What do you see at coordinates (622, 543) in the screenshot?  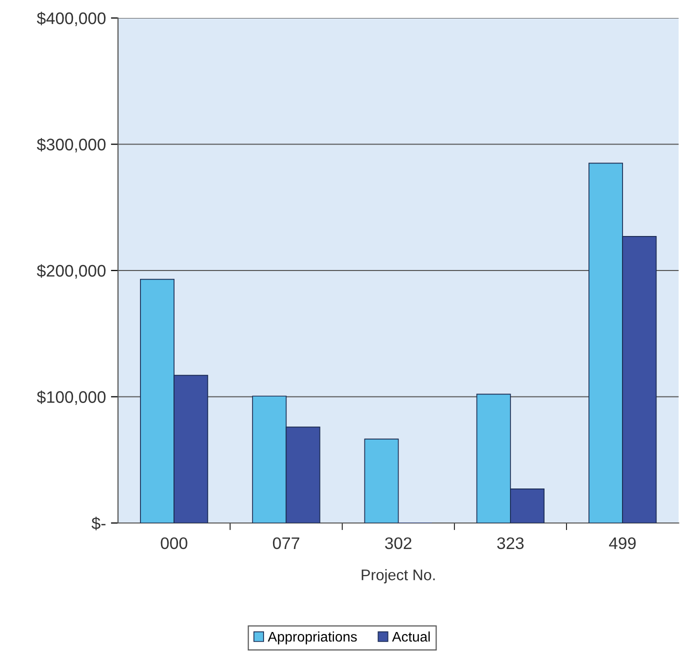 I see `x-tick-label: 499` at bounding box center [622, 543].